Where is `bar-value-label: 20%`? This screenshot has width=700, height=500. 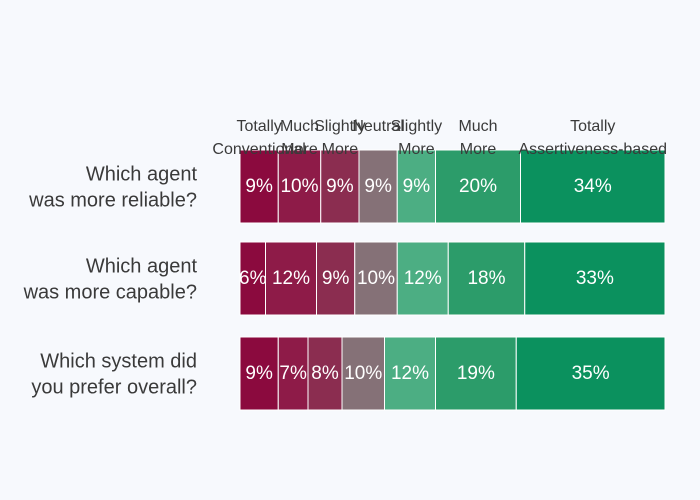 bar-value-label: 20% is located at coordinates (478, 186).